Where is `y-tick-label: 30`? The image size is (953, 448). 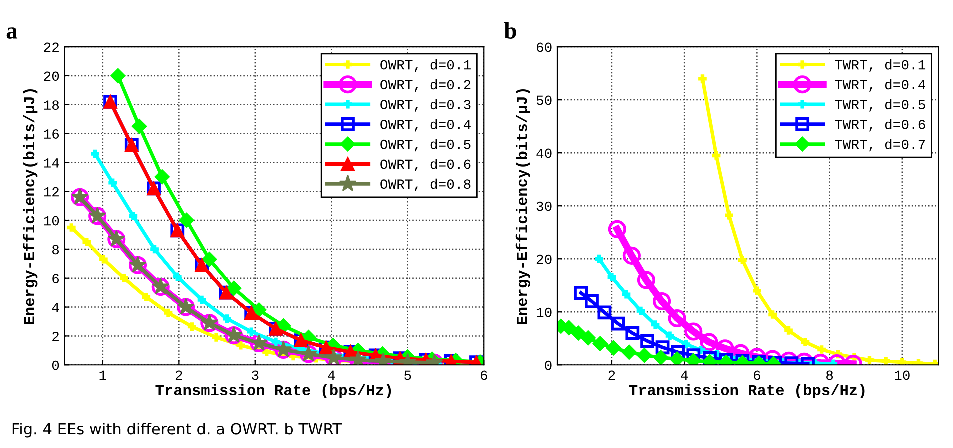
y-tick-label: 30 is located at coordinates (544, 207).